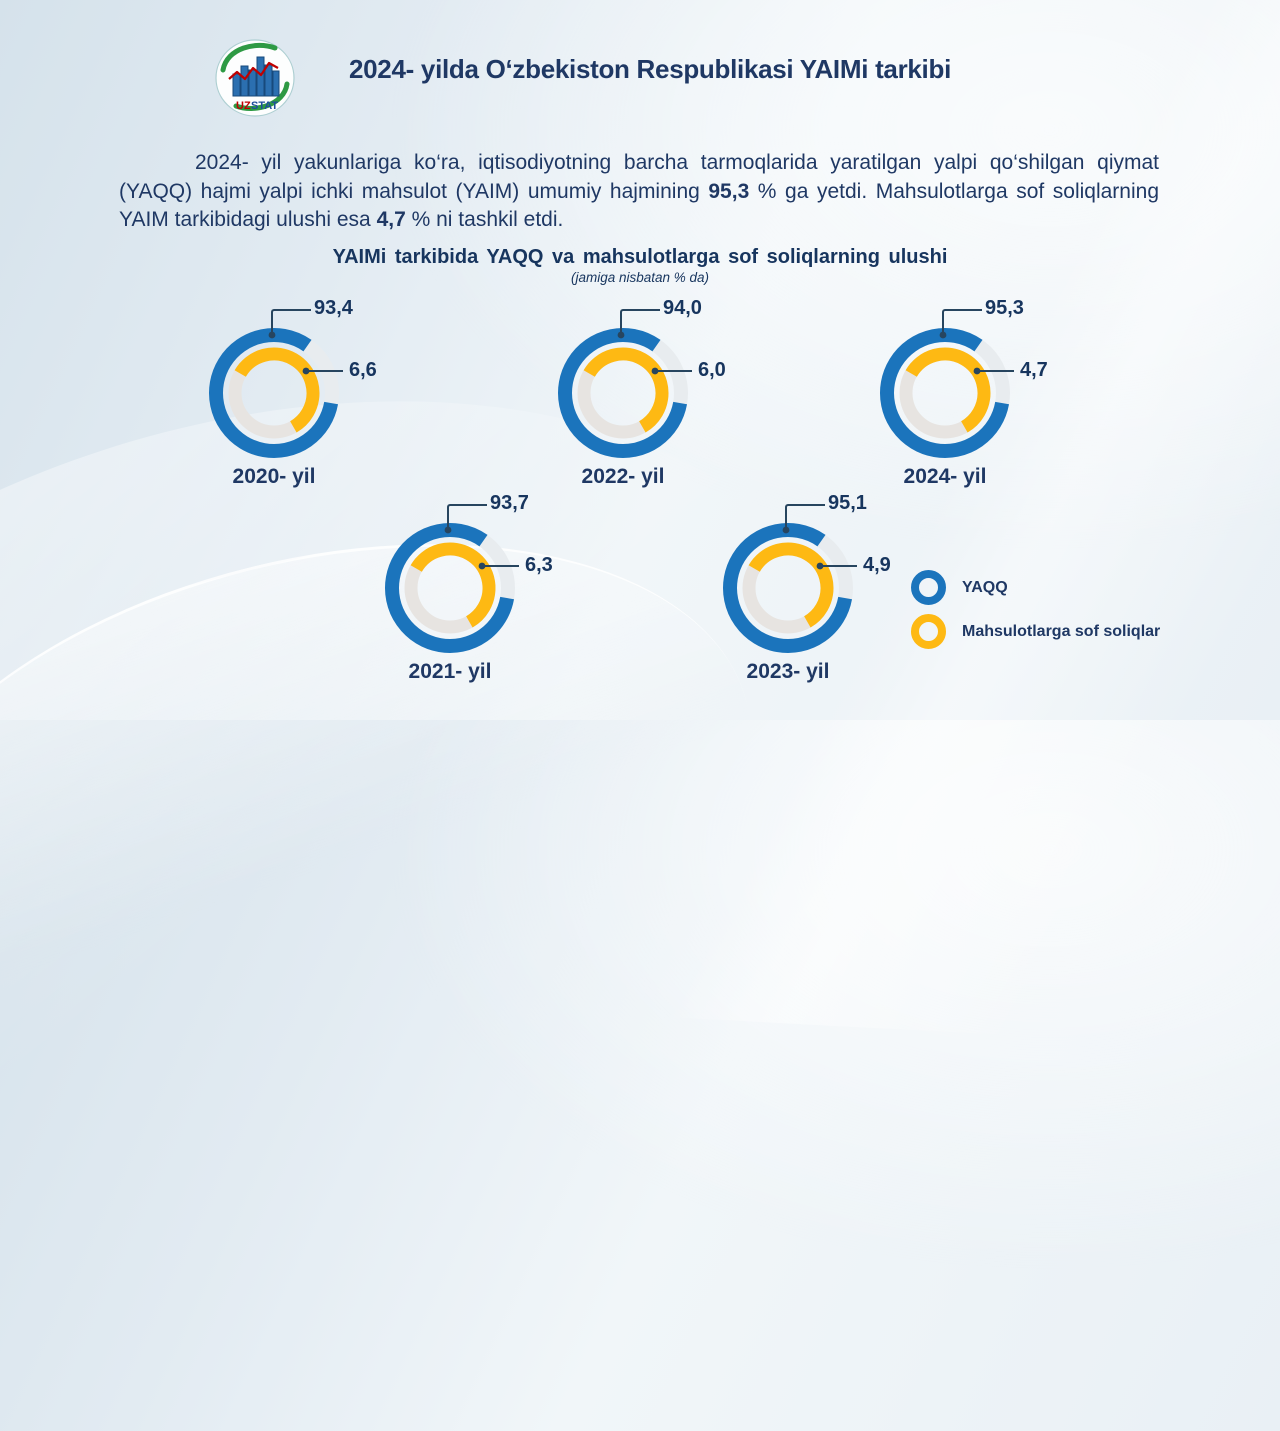  I want to click on tax-ring-icon, so click(928, 631).